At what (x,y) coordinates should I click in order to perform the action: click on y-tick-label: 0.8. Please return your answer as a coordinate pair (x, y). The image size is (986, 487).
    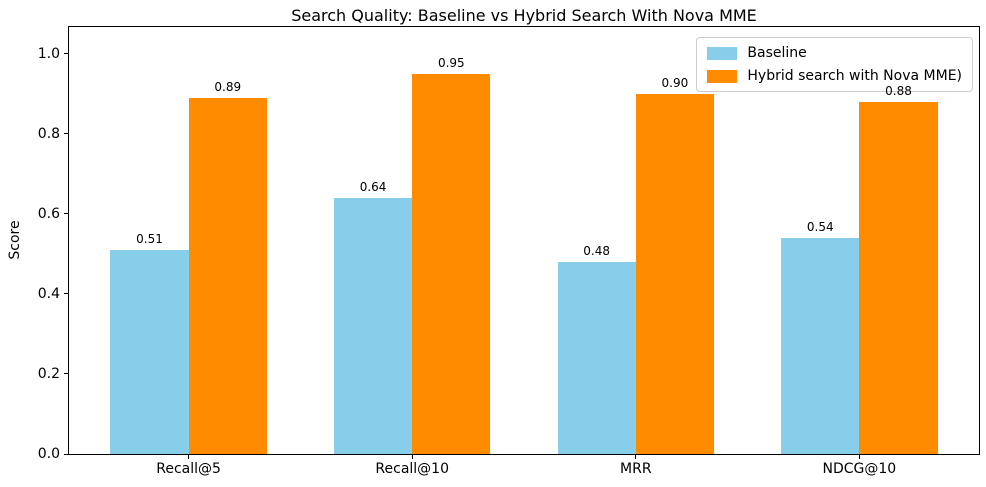
    Looking at the image, I should click on (48, 133).